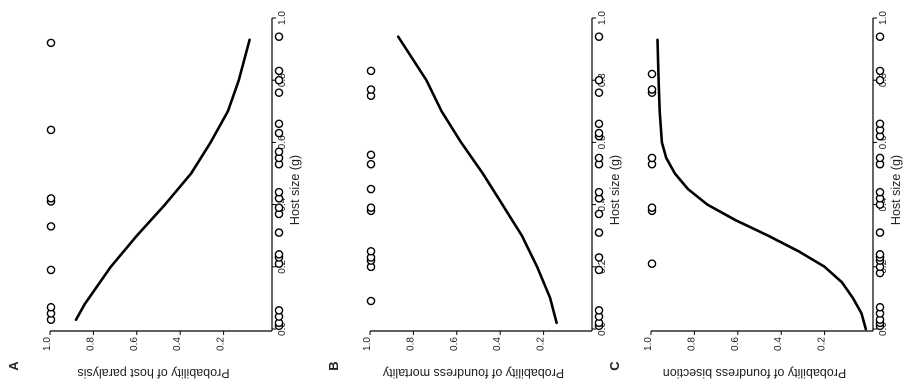 The height and width of the screenshot is (391, 915). What do you see at coordinates (614, 366) in the screenshot?
I see `panel-letter: C` at bounding box center [614, 366].